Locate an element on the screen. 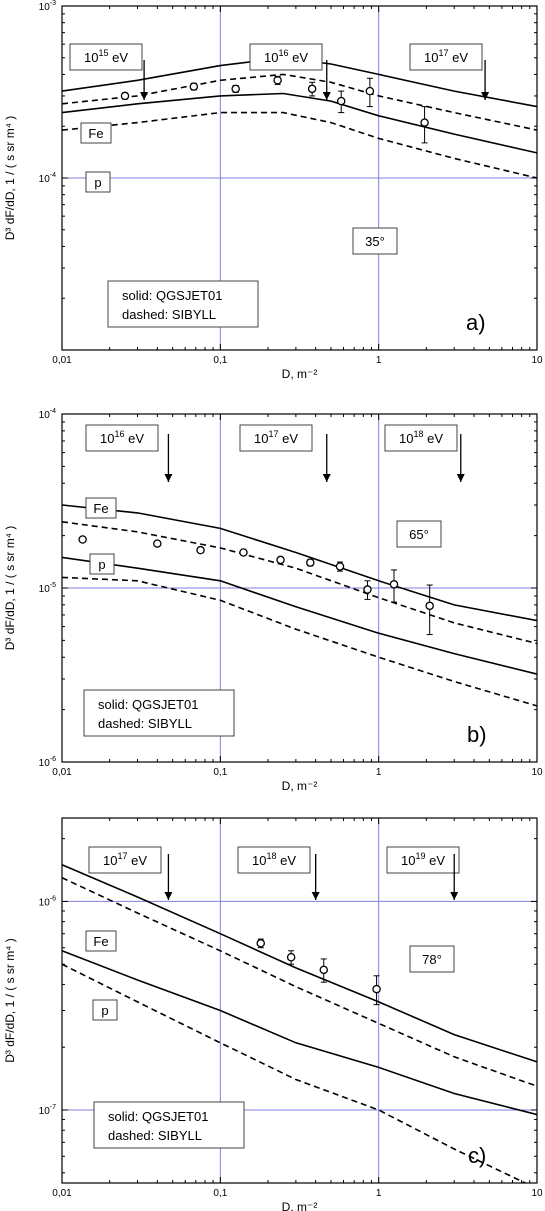  x-tick-label: 1 is located at coordinates (379, 772).